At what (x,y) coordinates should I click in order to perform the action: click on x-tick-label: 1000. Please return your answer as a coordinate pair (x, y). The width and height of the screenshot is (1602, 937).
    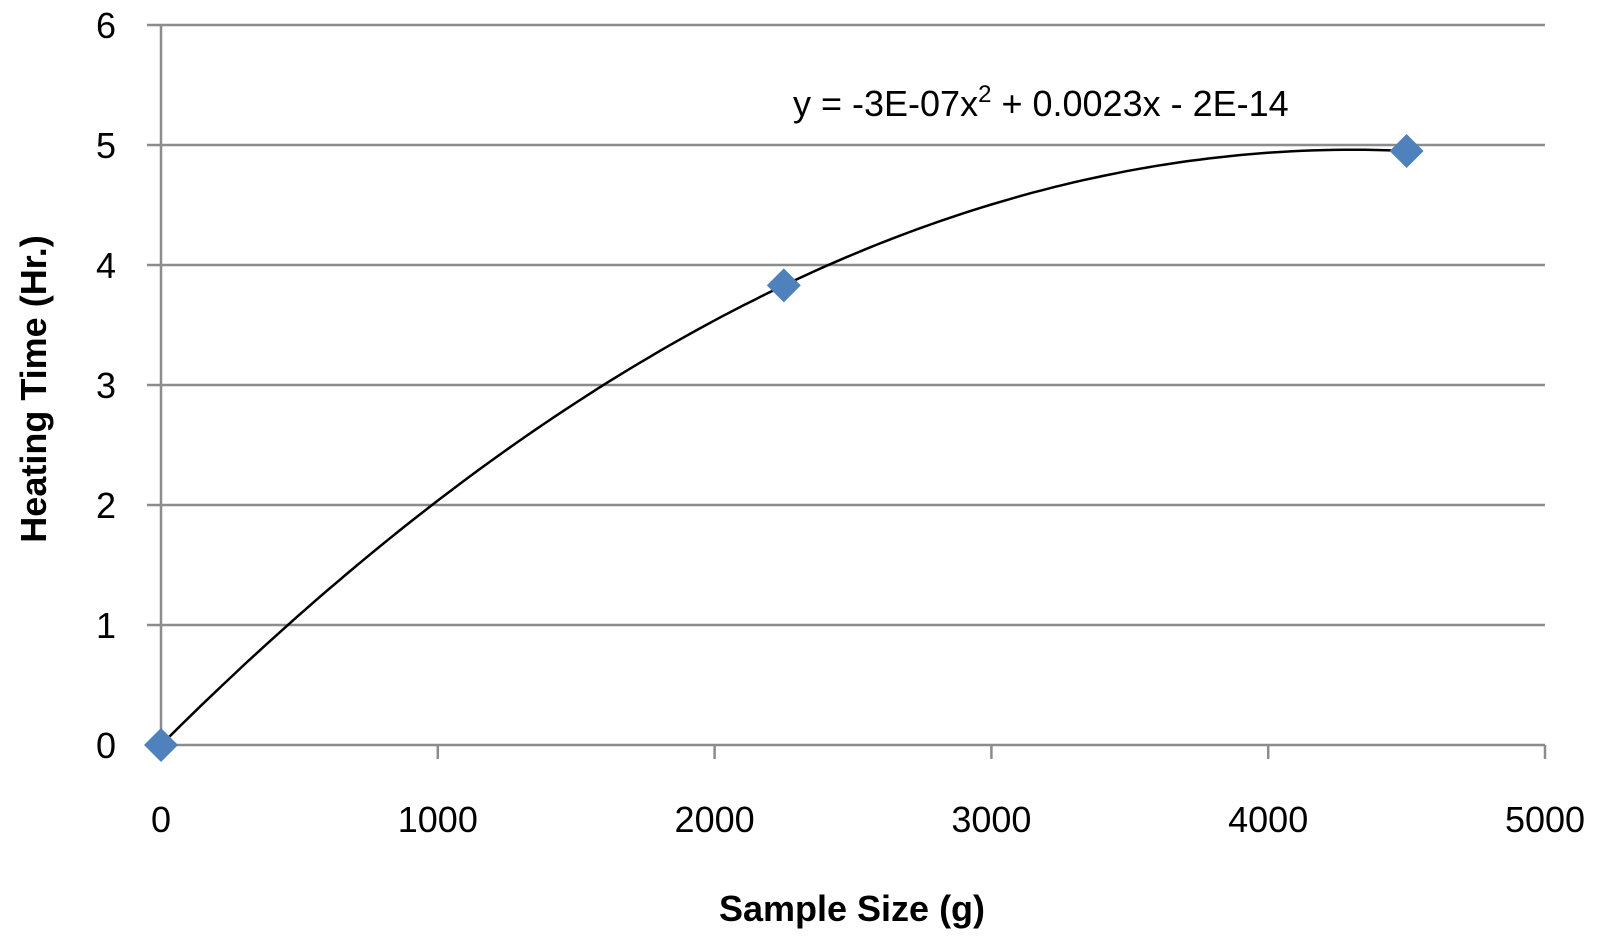
    Looking at the image, I should click on (438, 819).